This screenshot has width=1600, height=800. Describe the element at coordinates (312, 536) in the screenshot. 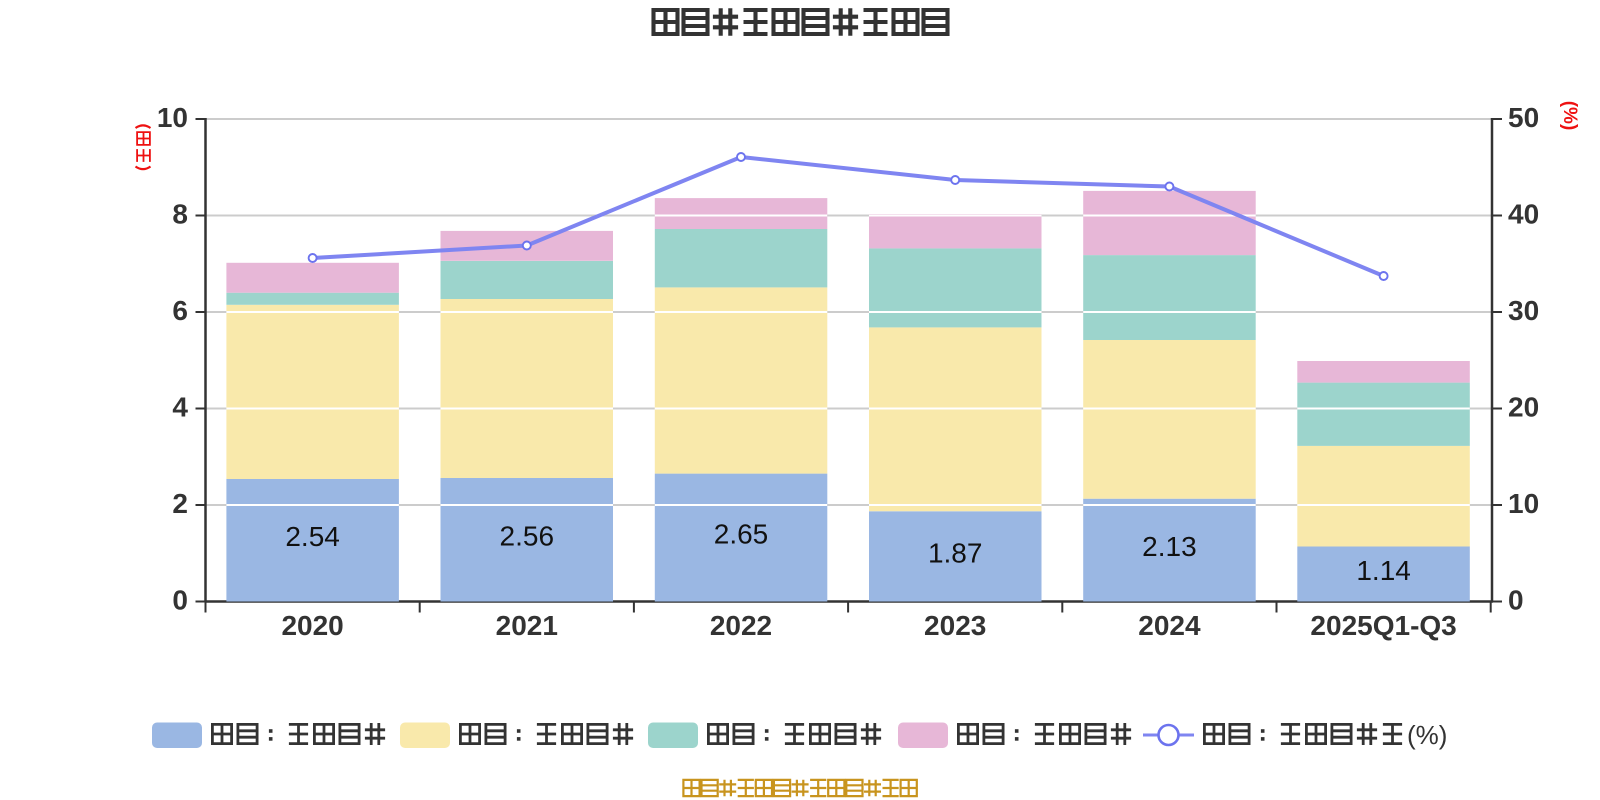

I see `svg-text: 2.54` at that location.